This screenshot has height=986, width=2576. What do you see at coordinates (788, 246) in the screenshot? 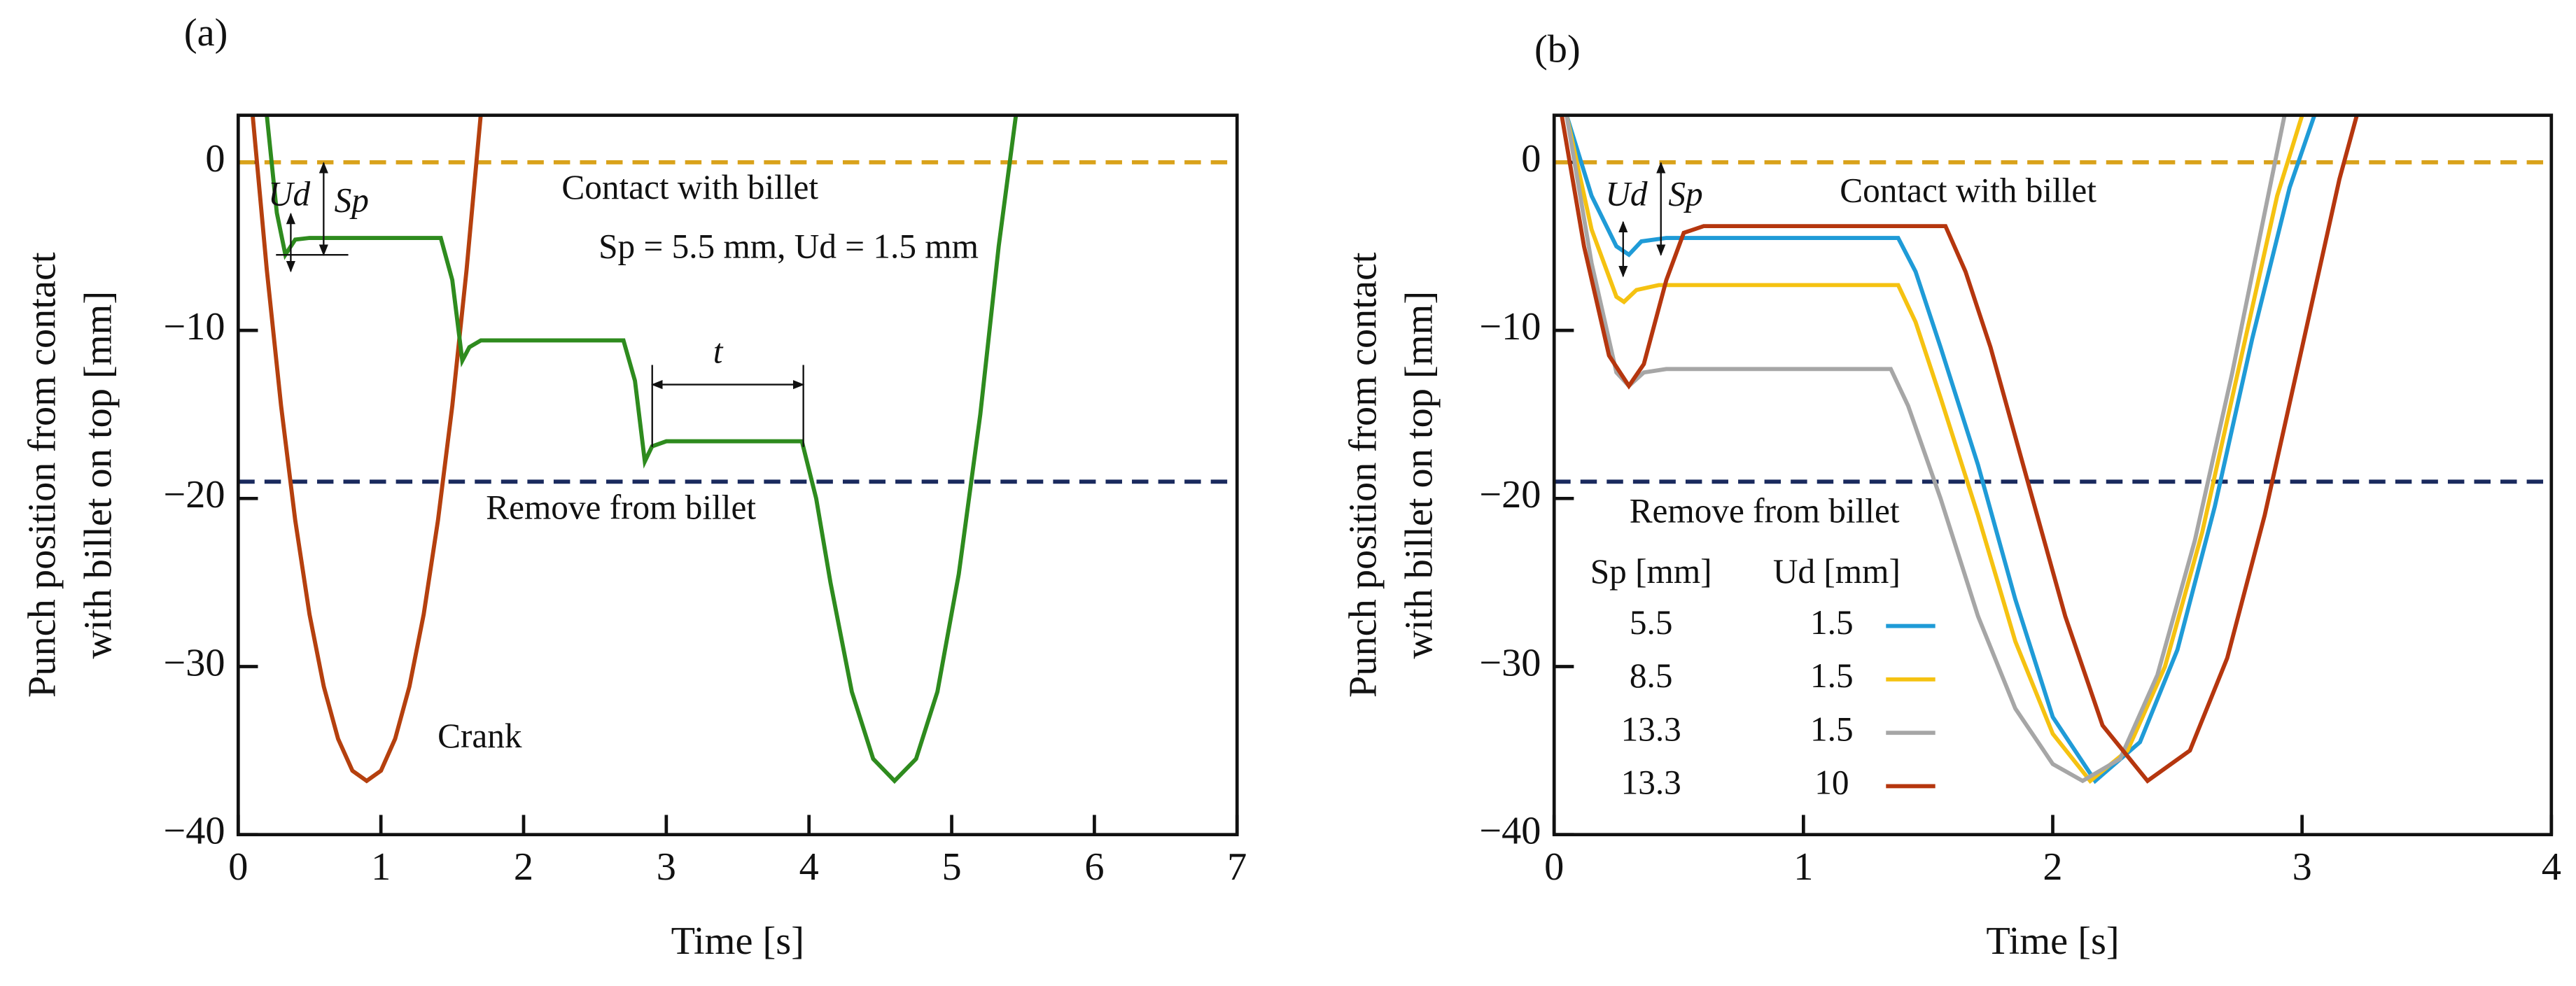
I see `annotation: Sp = 5.5 mm, Ud = 1.5 mm` at bounding box center [788, 246].